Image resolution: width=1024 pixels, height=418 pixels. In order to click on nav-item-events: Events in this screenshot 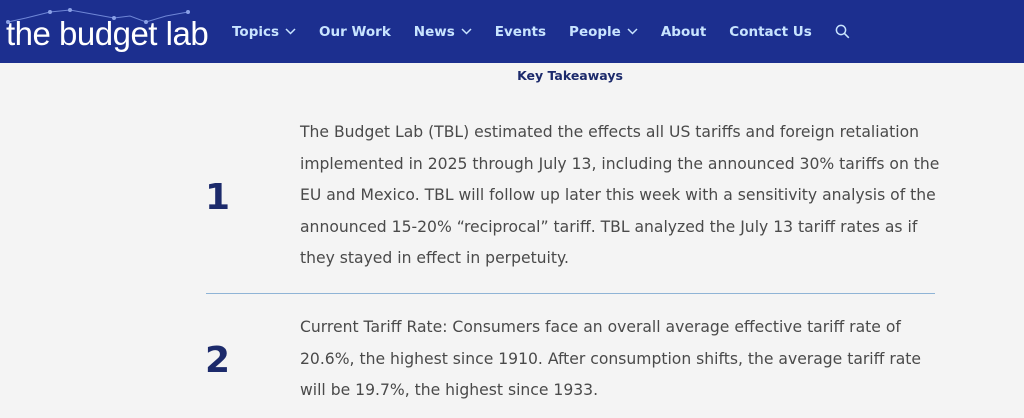, I will do `click(520, 32)`.